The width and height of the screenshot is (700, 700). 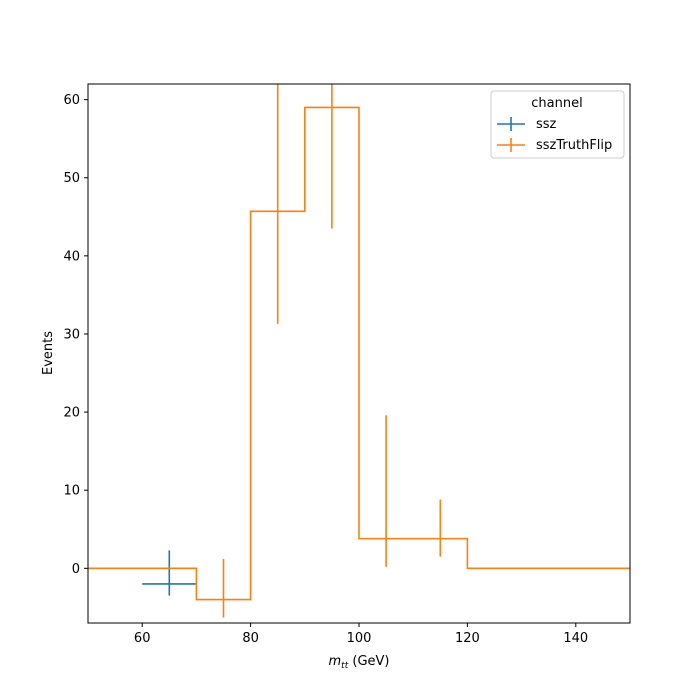 What do you see at coordinates (556, 103) in the screenshot?
I see `legend-title: channel` at bounding box center [556, 103].